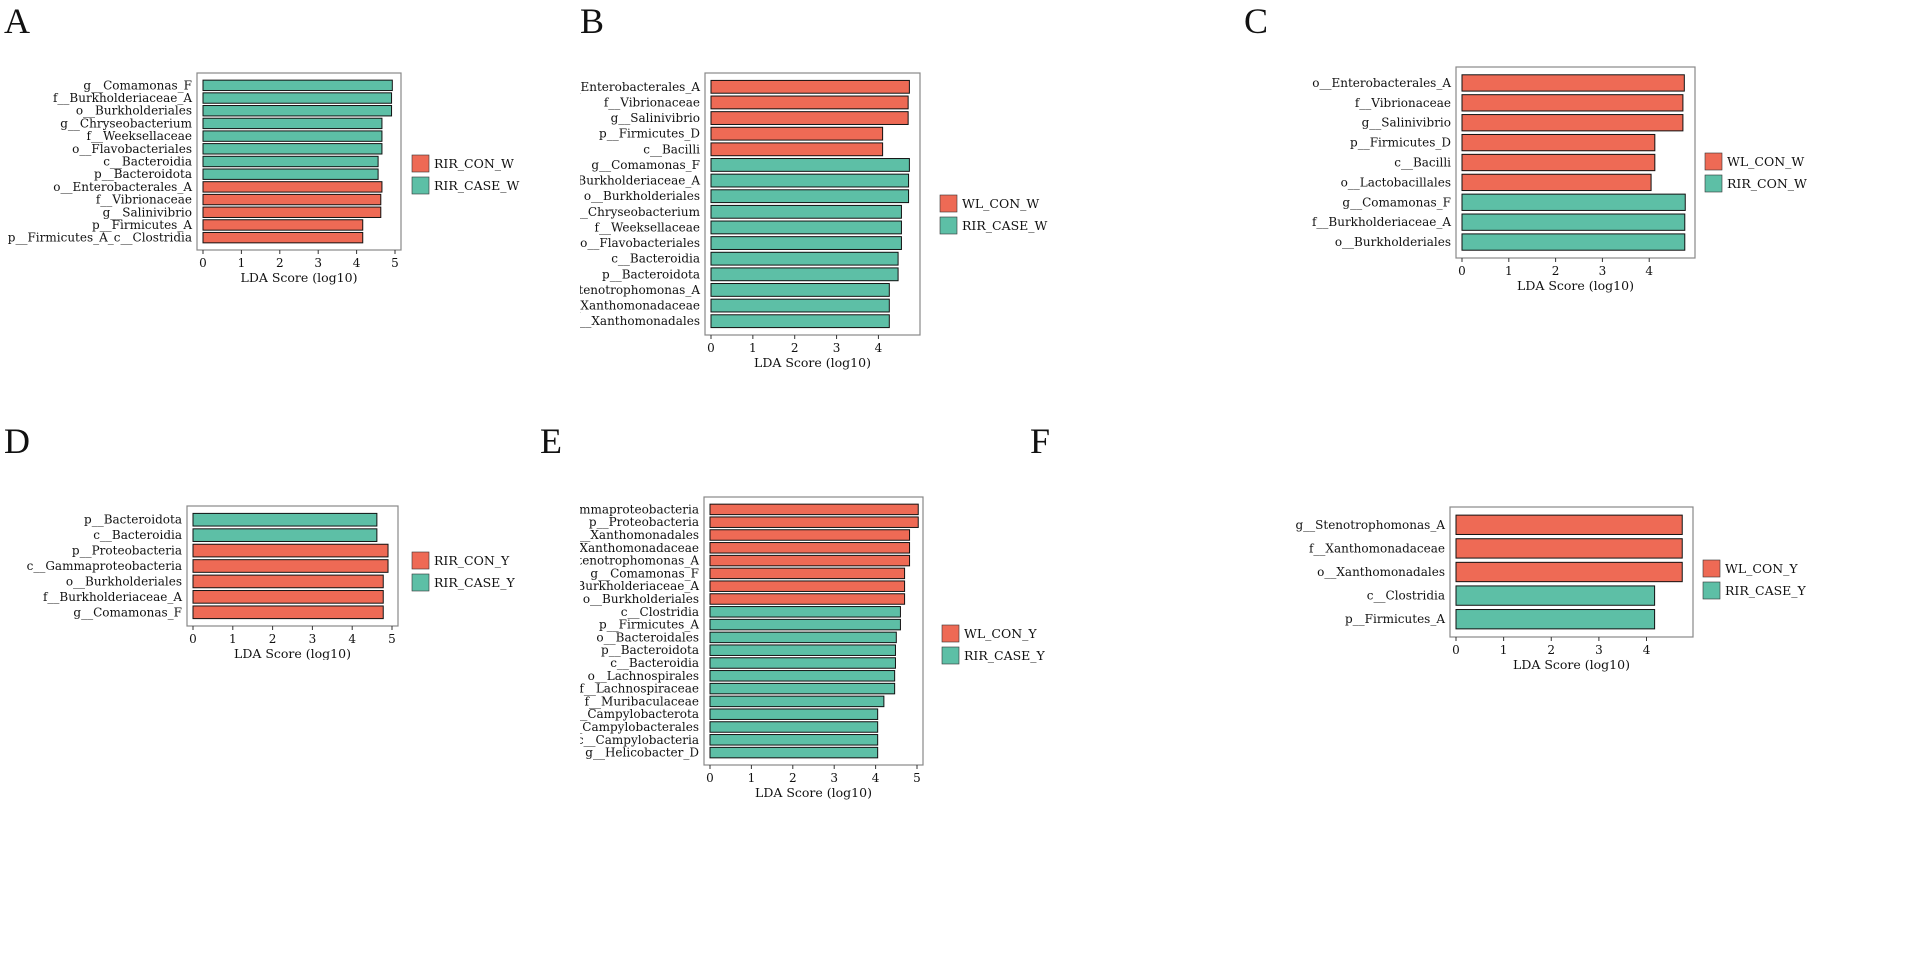 The image size is (1907, 974). I want to click on legend-label: RIR_CON_W, so click(1767, 183).